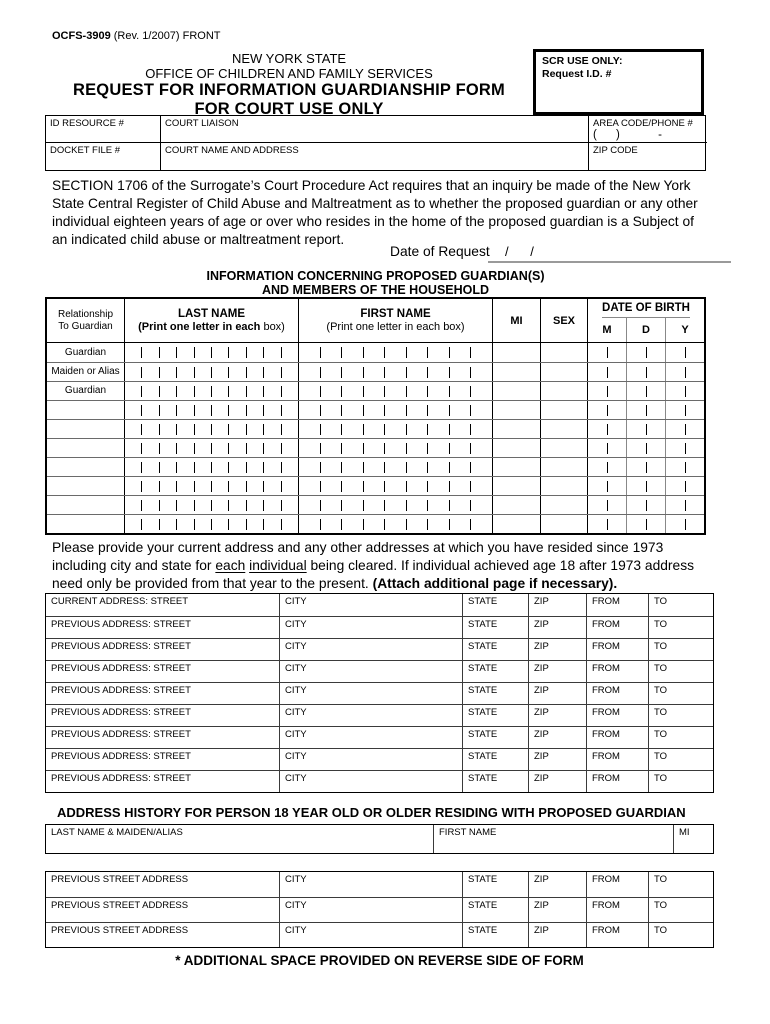 The height and width of the screenshot is (1024, 770). Describe the element at coordinates (648, 156) in the screenshot. I see `zip-code-field: ZIP CODE` at that location.